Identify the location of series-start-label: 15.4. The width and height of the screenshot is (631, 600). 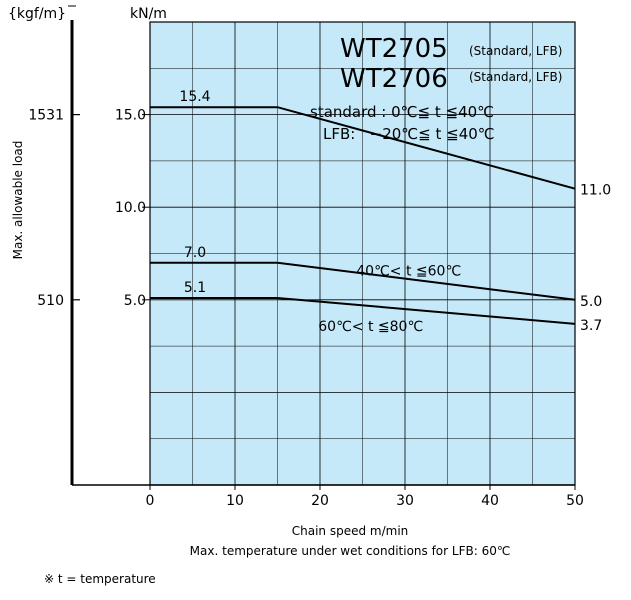
(194, 97).